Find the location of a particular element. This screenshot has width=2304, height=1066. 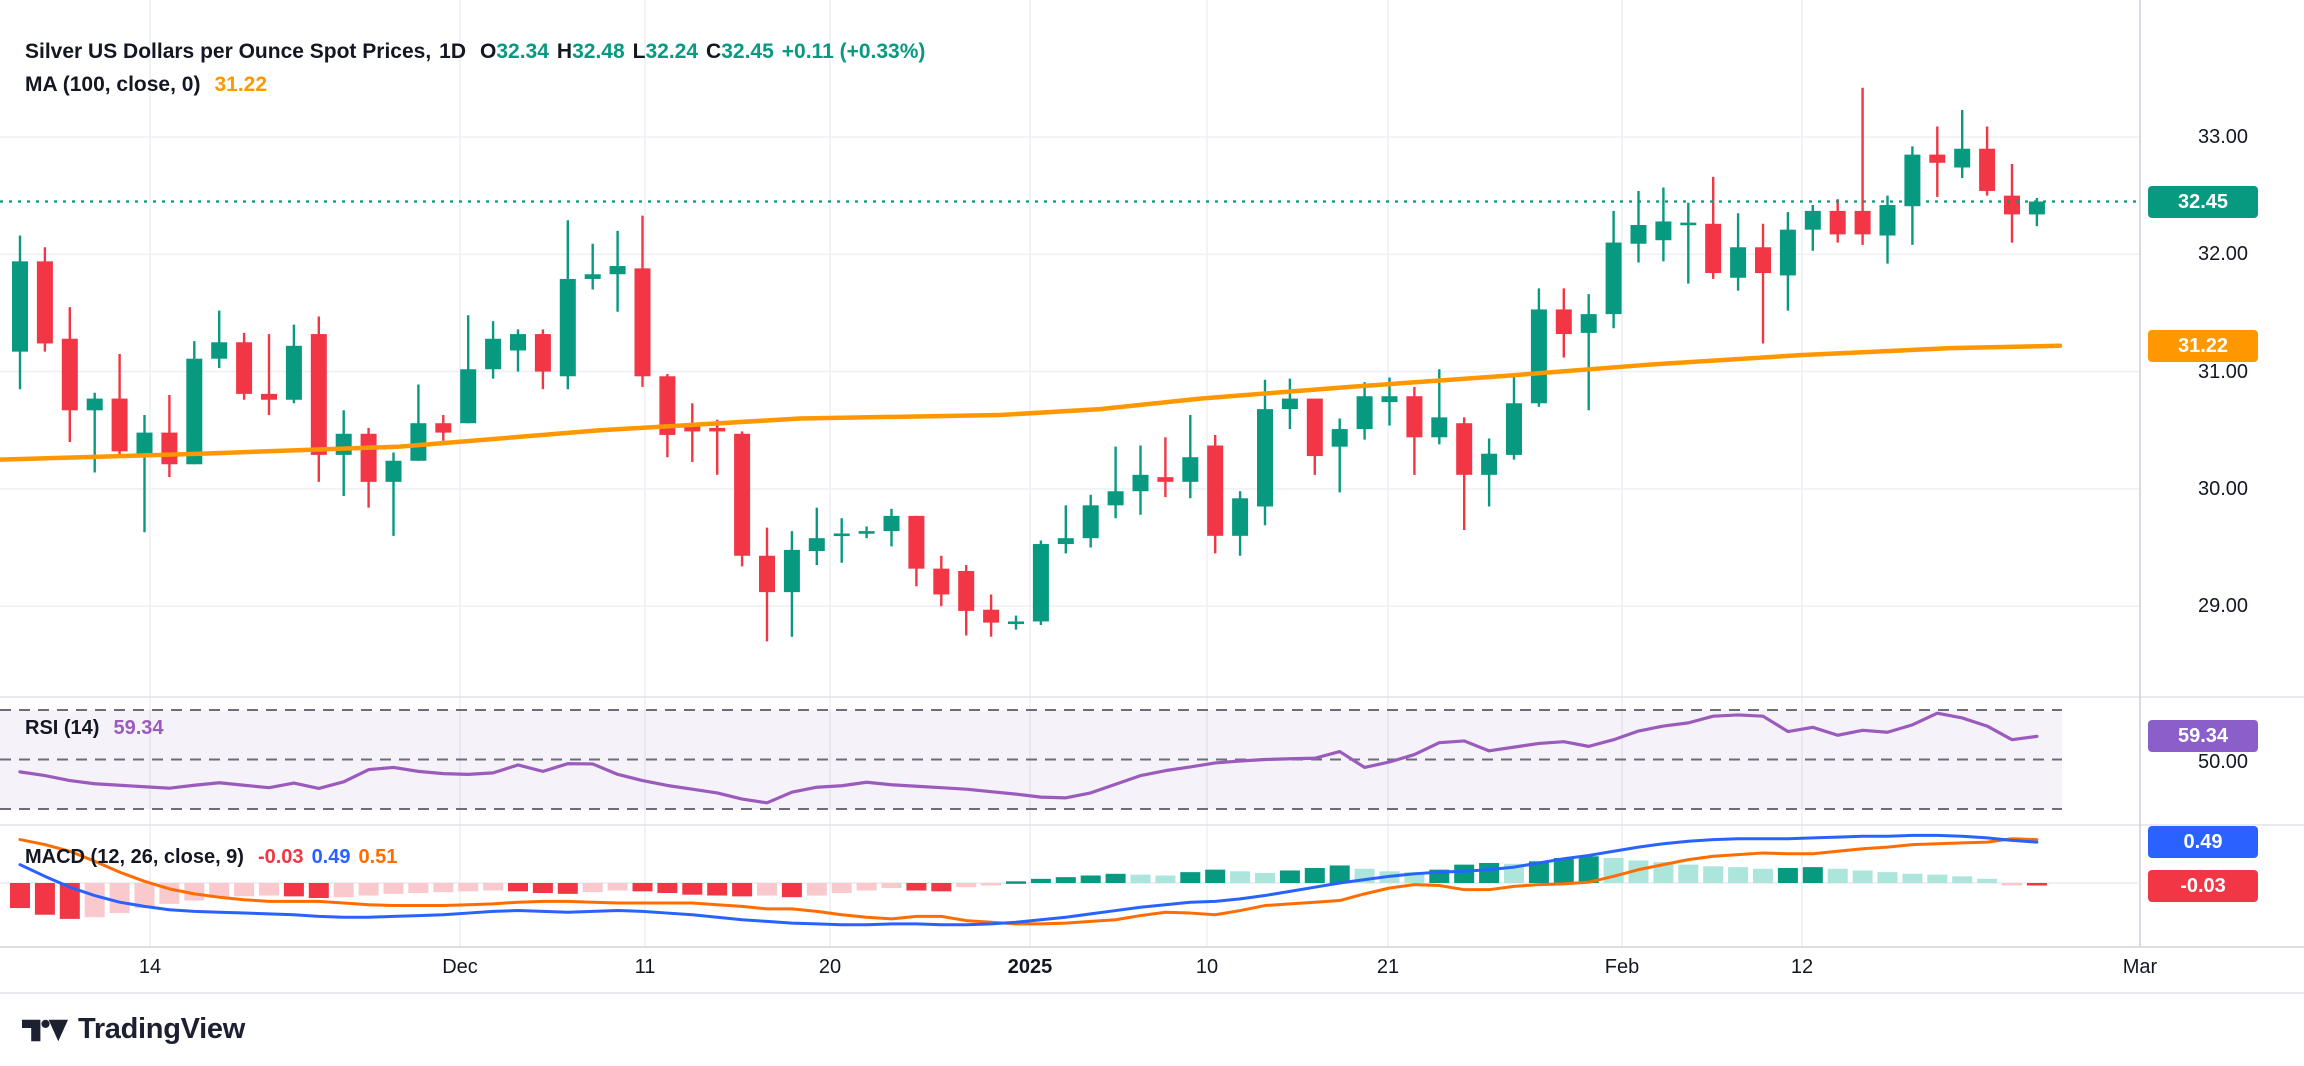

macd-label: MACD (12, 26, close, 9) is located at coordinates (134, 856).